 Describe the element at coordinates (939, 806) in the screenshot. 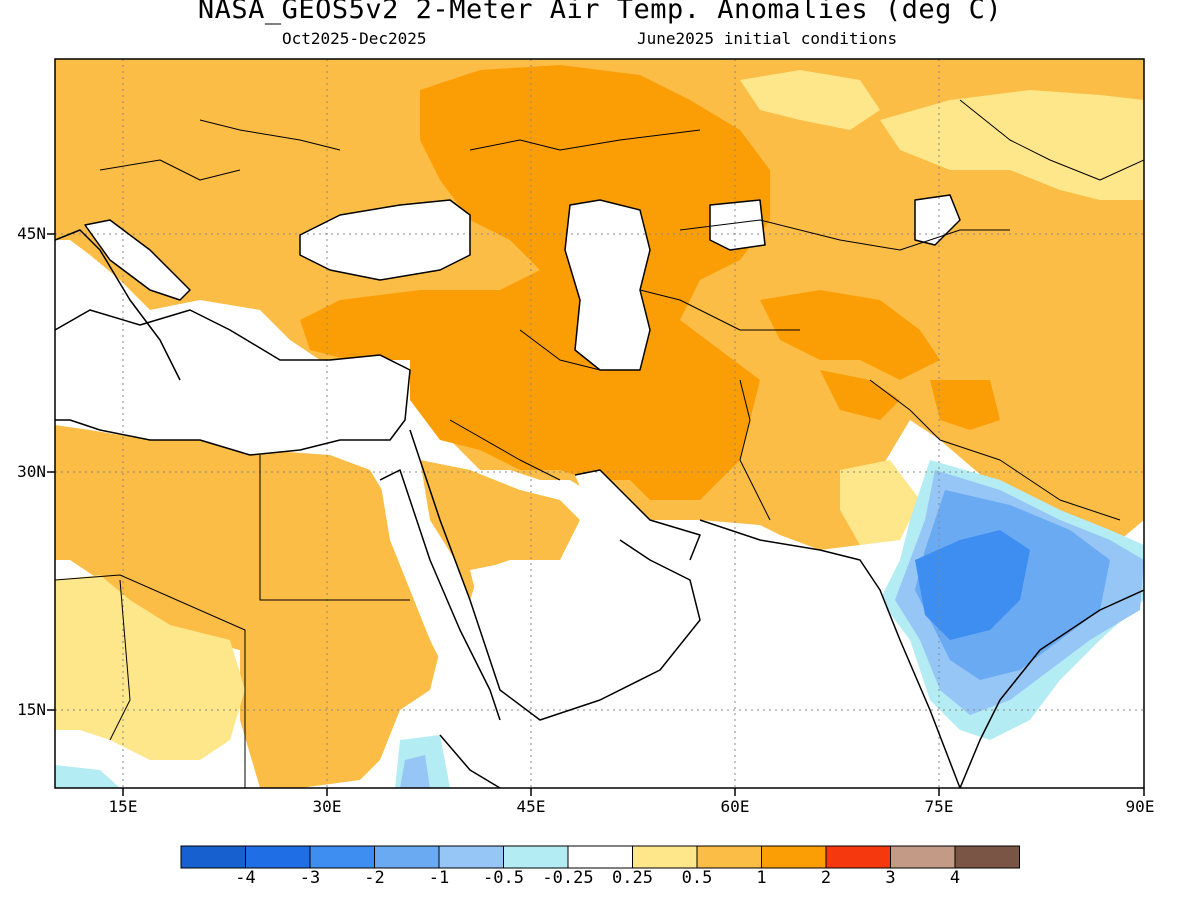

I see `lon-label-75e: 75E` at that location.